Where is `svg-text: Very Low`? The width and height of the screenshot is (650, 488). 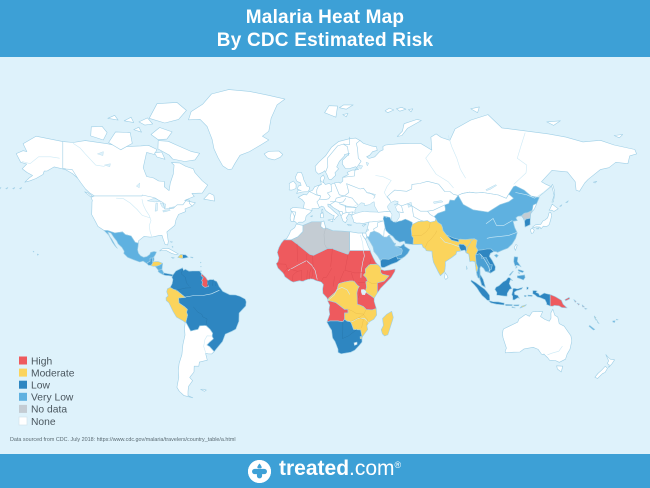
svg-text: Very Low is located at coordinates (52, 398).